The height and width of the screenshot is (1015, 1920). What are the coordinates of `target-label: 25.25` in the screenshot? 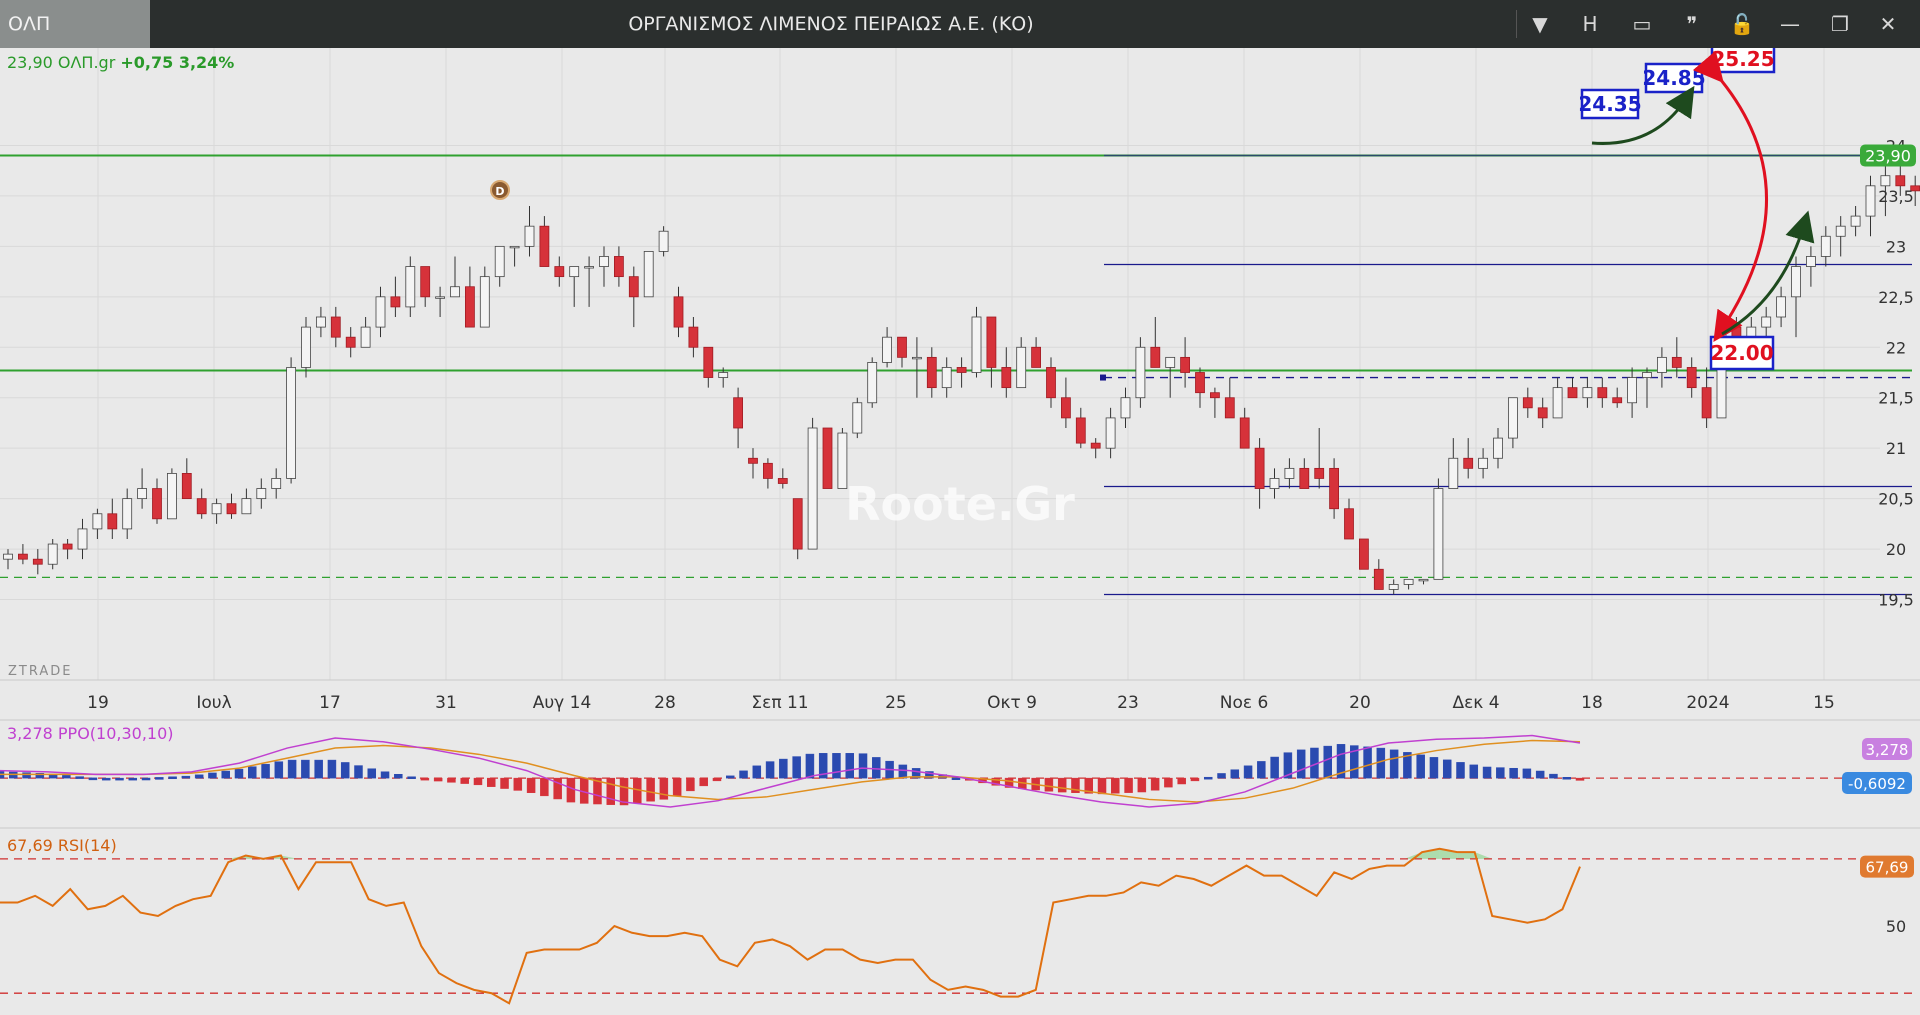 It's located at (1742, 59).